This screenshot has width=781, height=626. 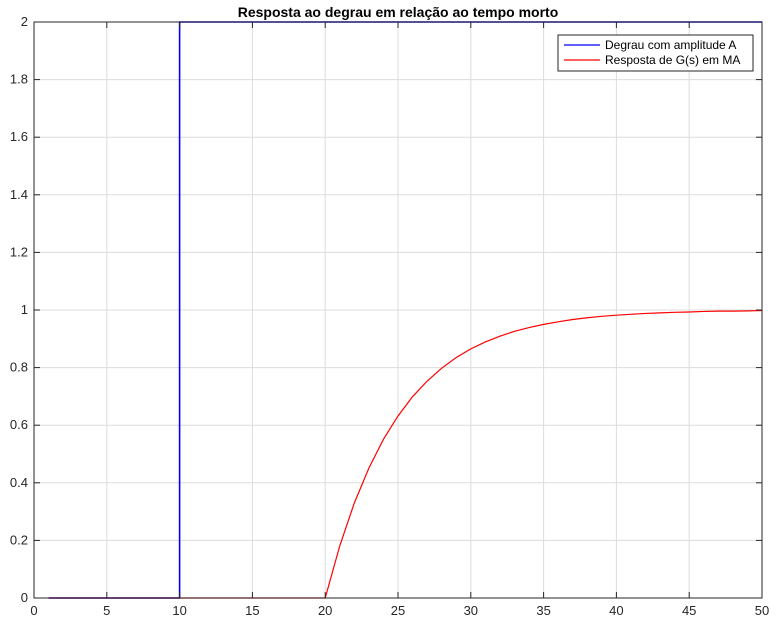 What do you see at coordinates (19, 367) in the screenshot?
I see `y-tick-label: 0.8` at bounding box center [19, 367].